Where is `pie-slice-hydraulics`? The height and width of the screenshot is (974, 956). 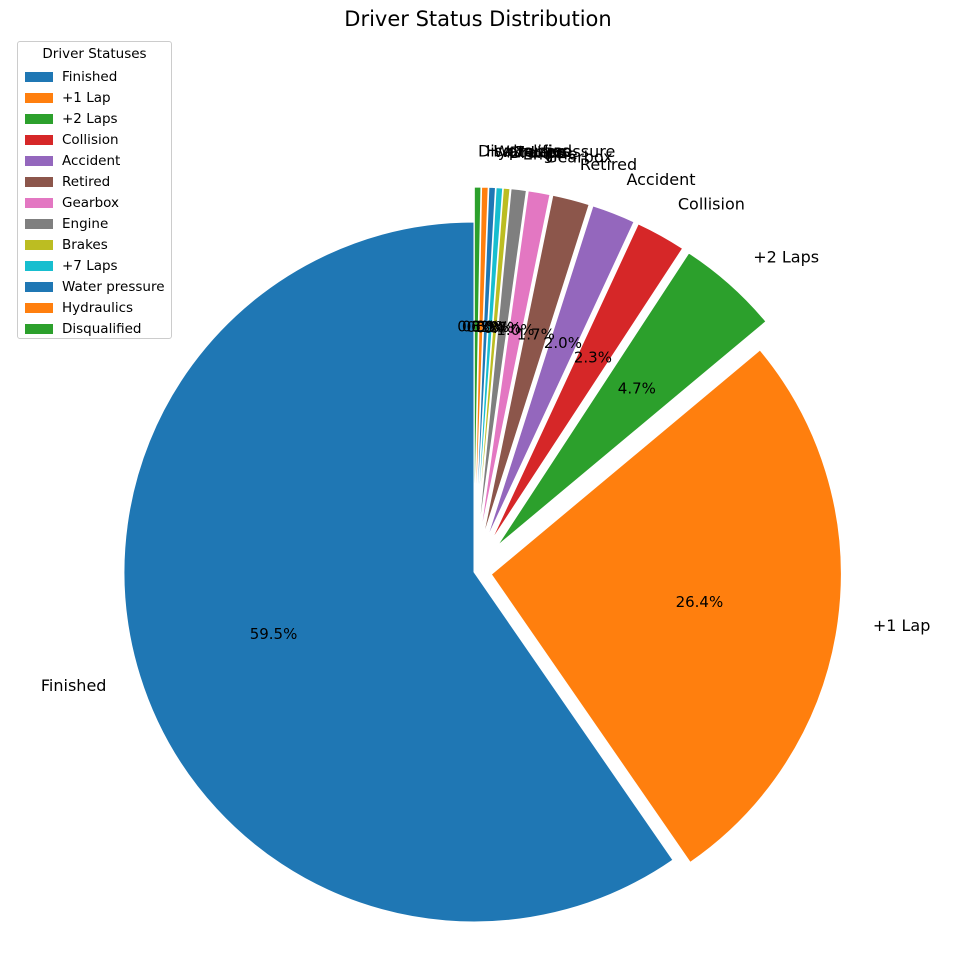
pie-slice-hydraulics is located at coordinates (481, 362).